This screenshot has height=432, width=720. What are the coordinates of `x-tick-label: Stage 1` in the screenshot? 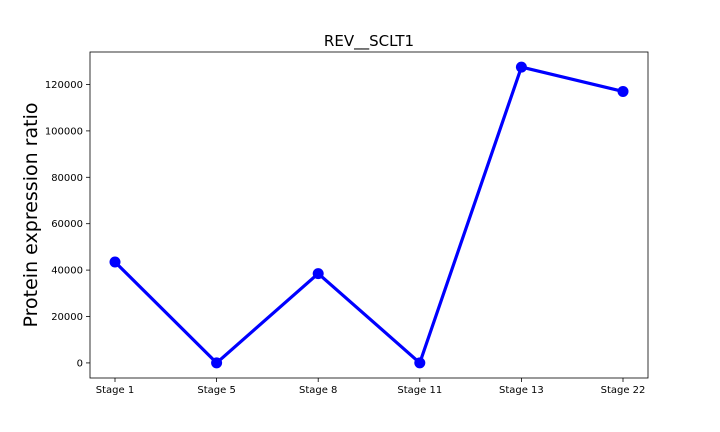 It's located at (115, 390).